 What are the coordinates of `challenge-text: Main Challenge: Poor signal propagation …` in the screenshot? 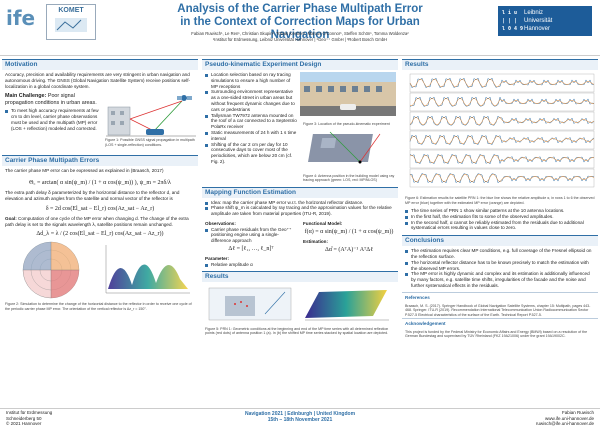 It's located at (51, 99).